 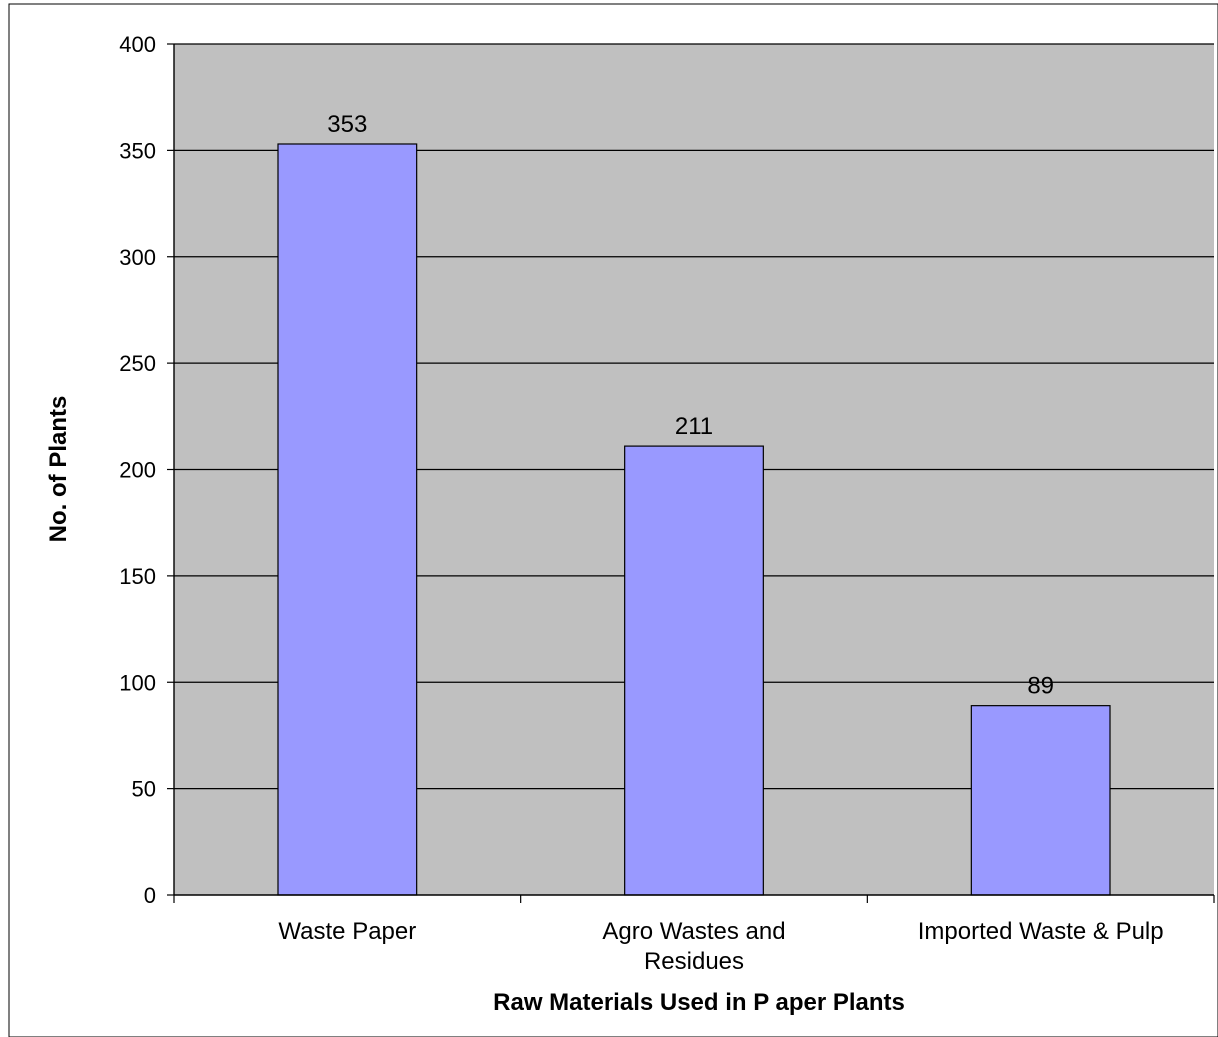 I want to click on y-axis-title: No. of Plants, so click(x=58, y=469).